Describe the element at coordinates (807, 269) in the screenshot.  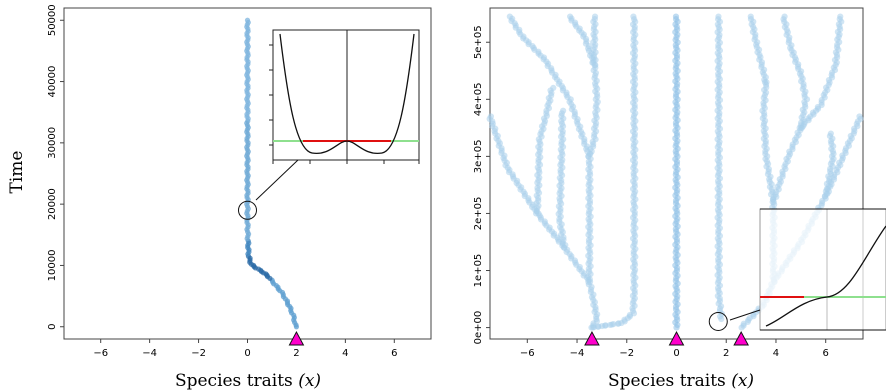
I see `right-inset` at that location.